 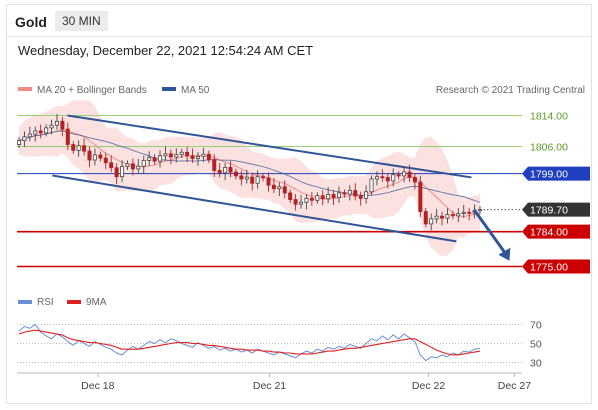 I want to click on rsi-tick-2: 30, so click(x=536, y=364).